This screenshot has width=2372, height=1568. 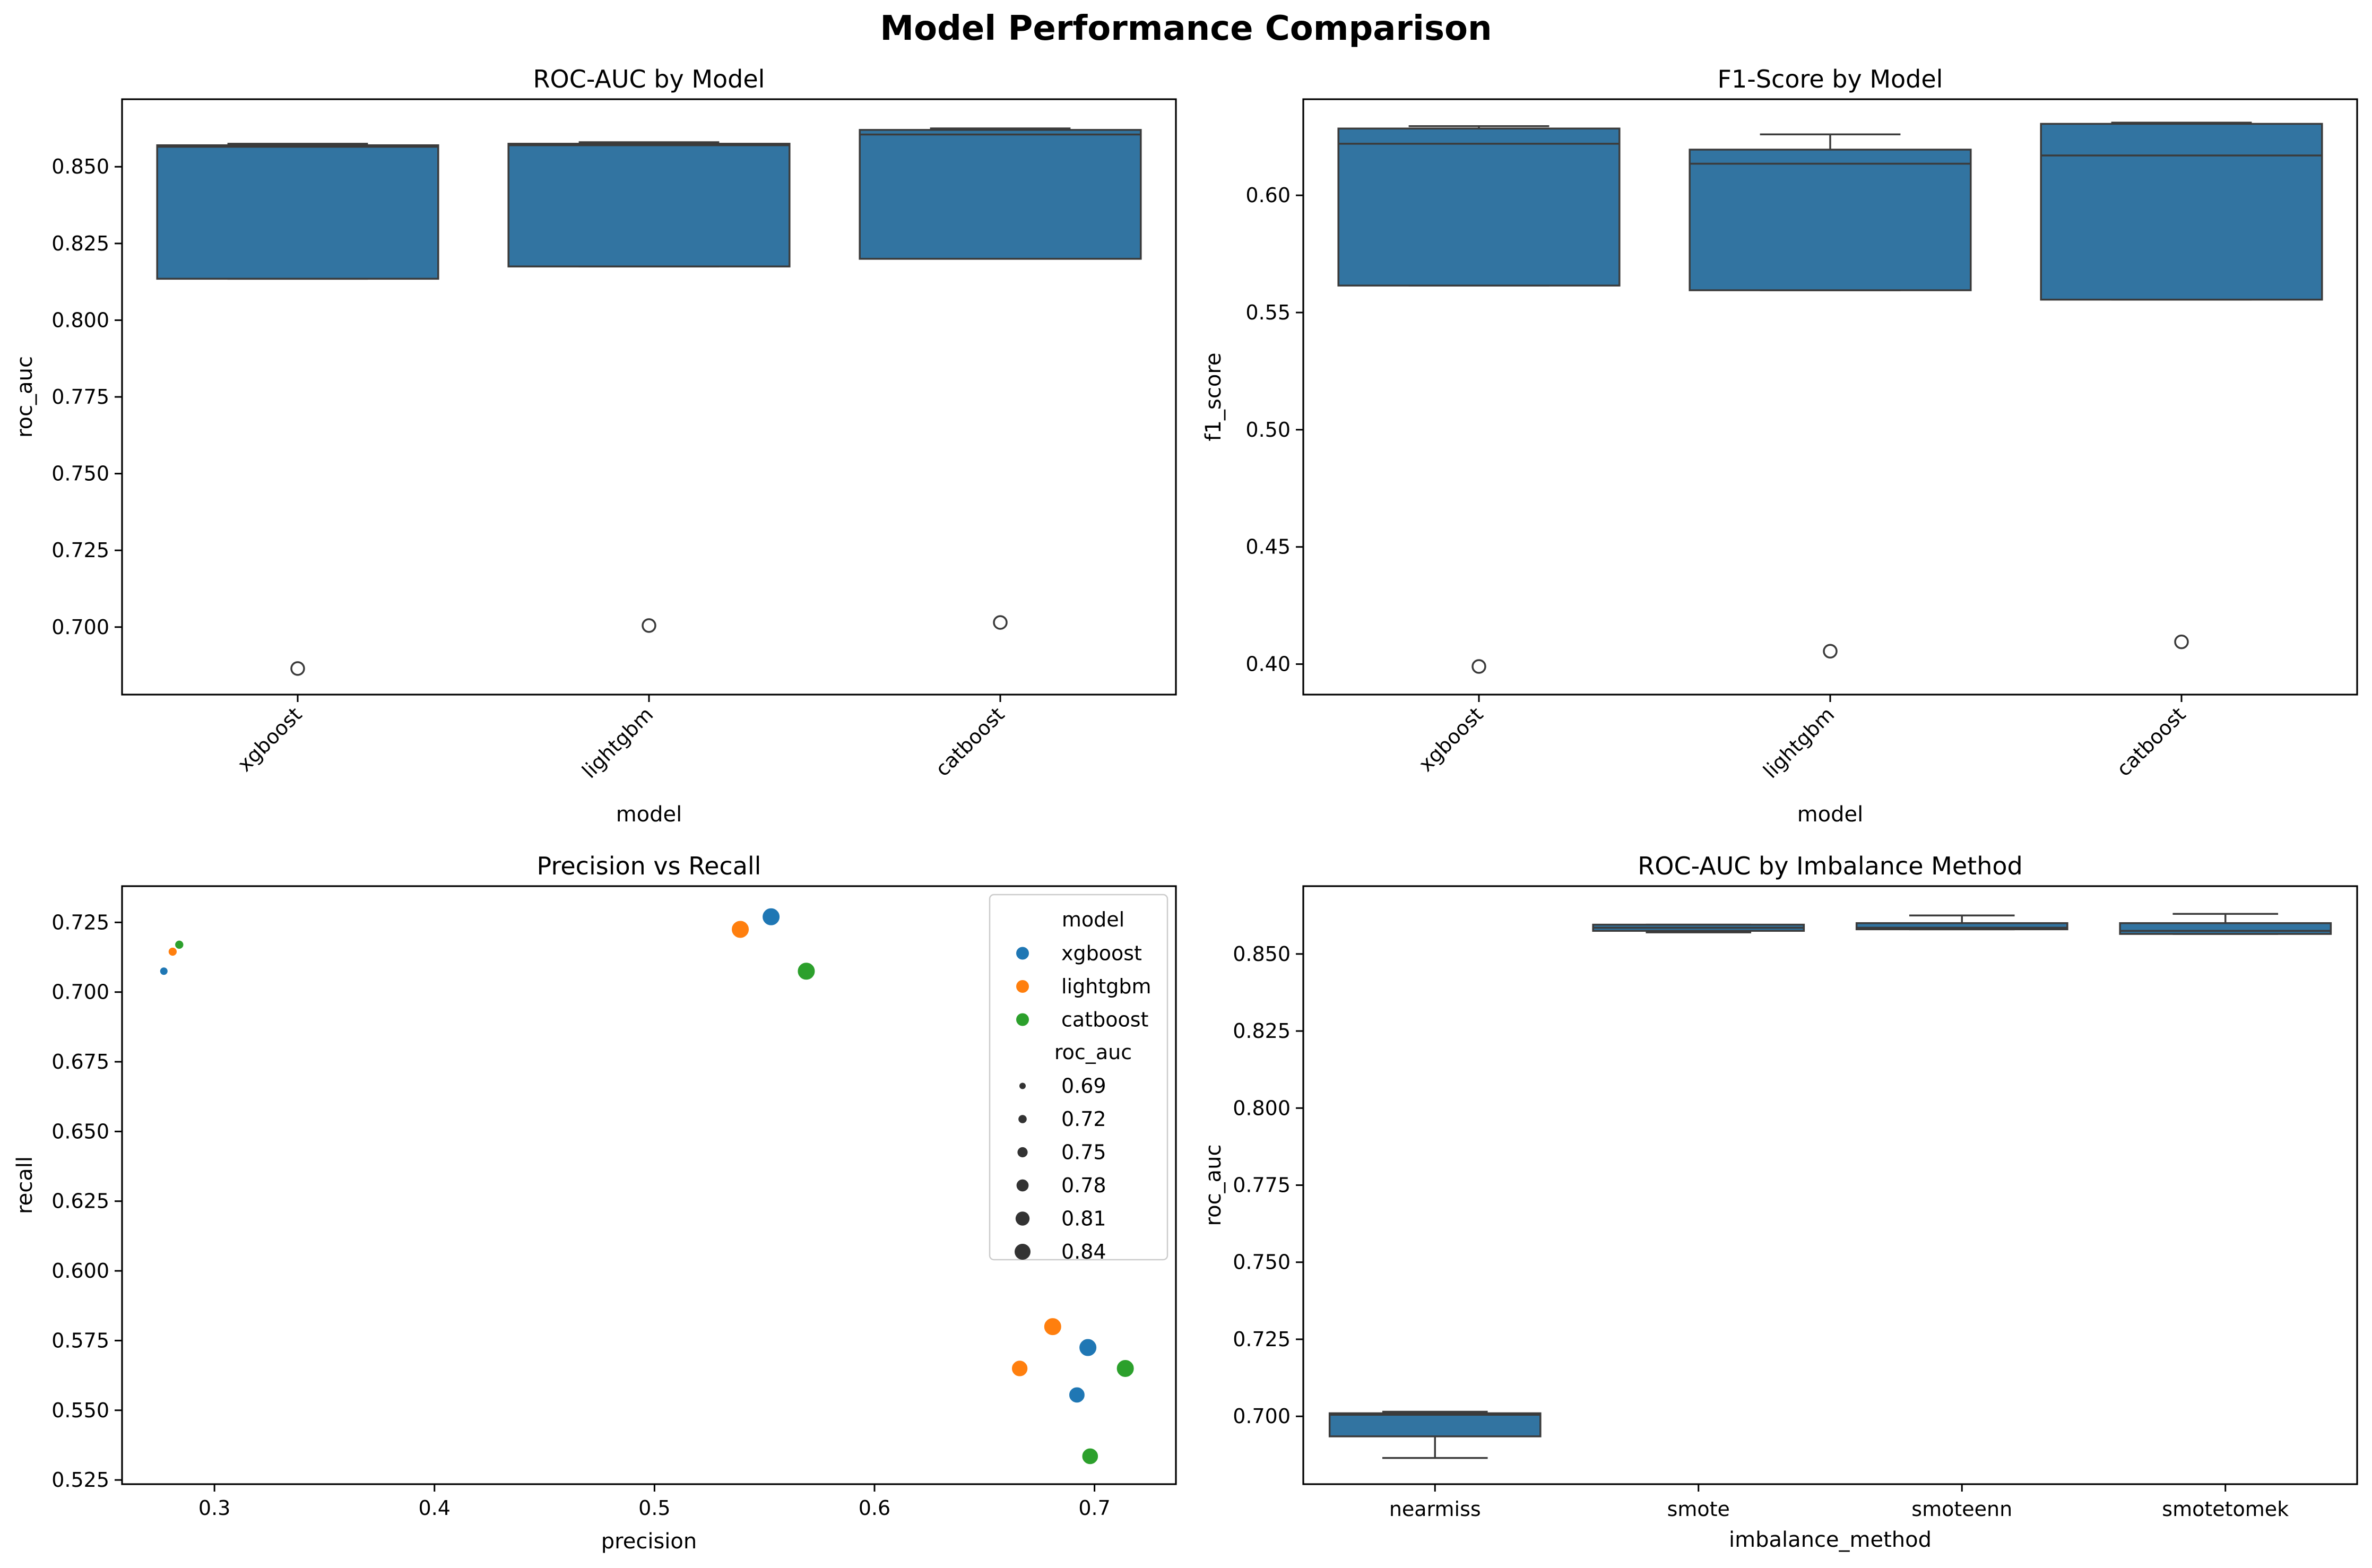 I want to click on y-tick-label: 0.50, so click(x=1268, y=429).